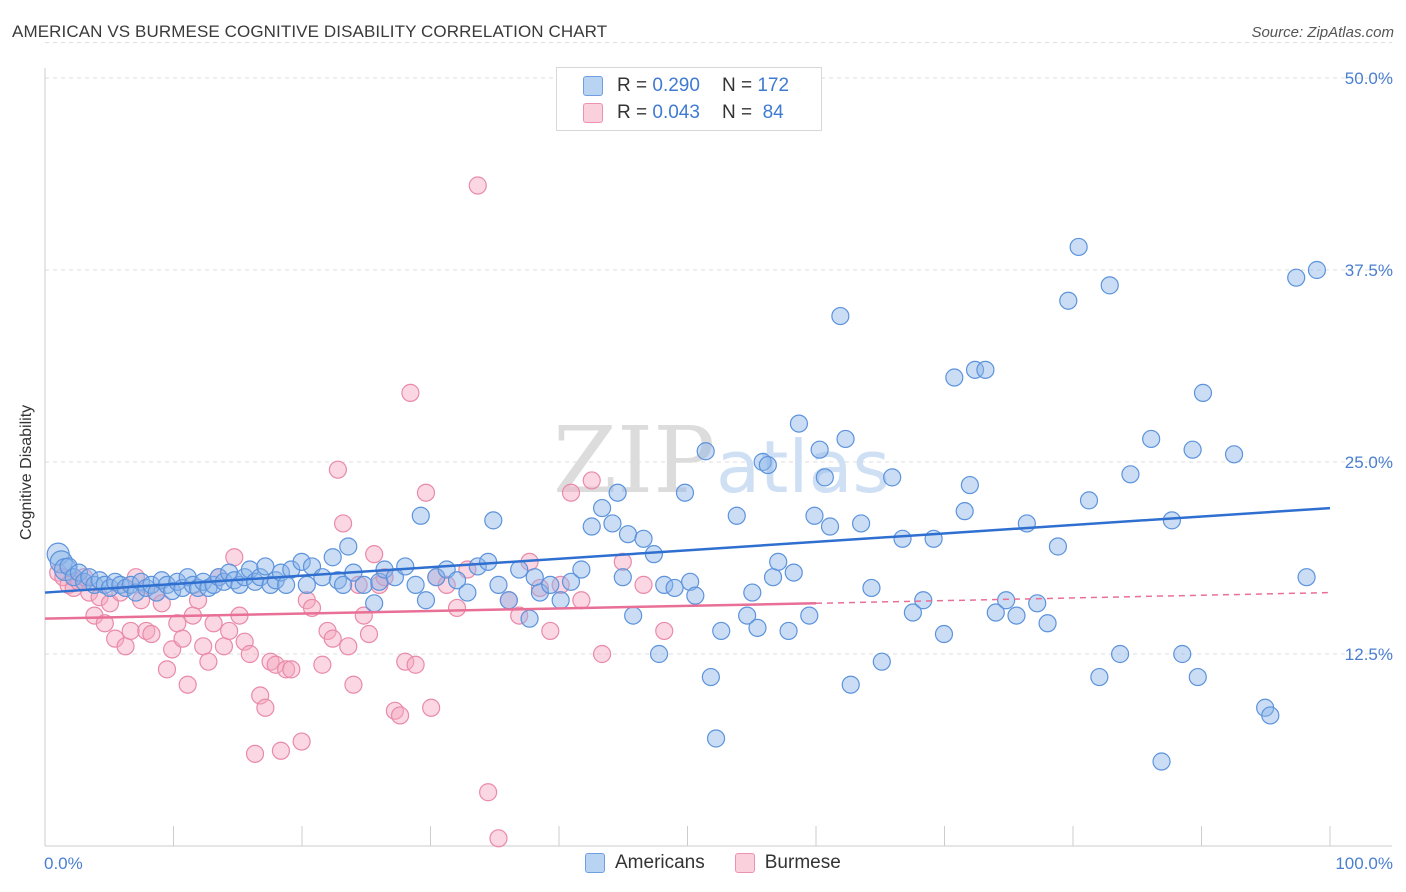 The image size is (1406, 892). I want to click on bottom-legend-label-burmese: Burmese, so click(802, 862).